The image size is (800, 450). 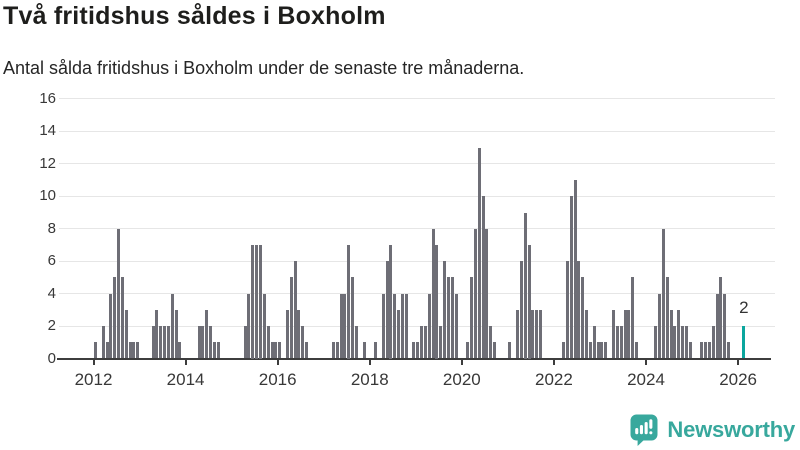 I want to click on x-axis-label: 2014, so click(x=185, y=379).